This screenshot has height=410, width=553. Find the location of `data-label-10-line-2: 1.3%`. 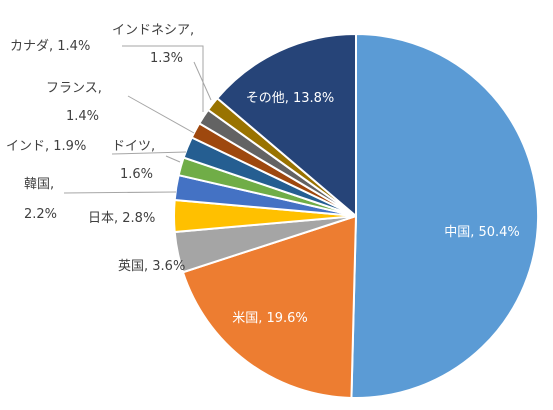

data-label-10-line-2: 1.3% is located at coordinates (166, 58).